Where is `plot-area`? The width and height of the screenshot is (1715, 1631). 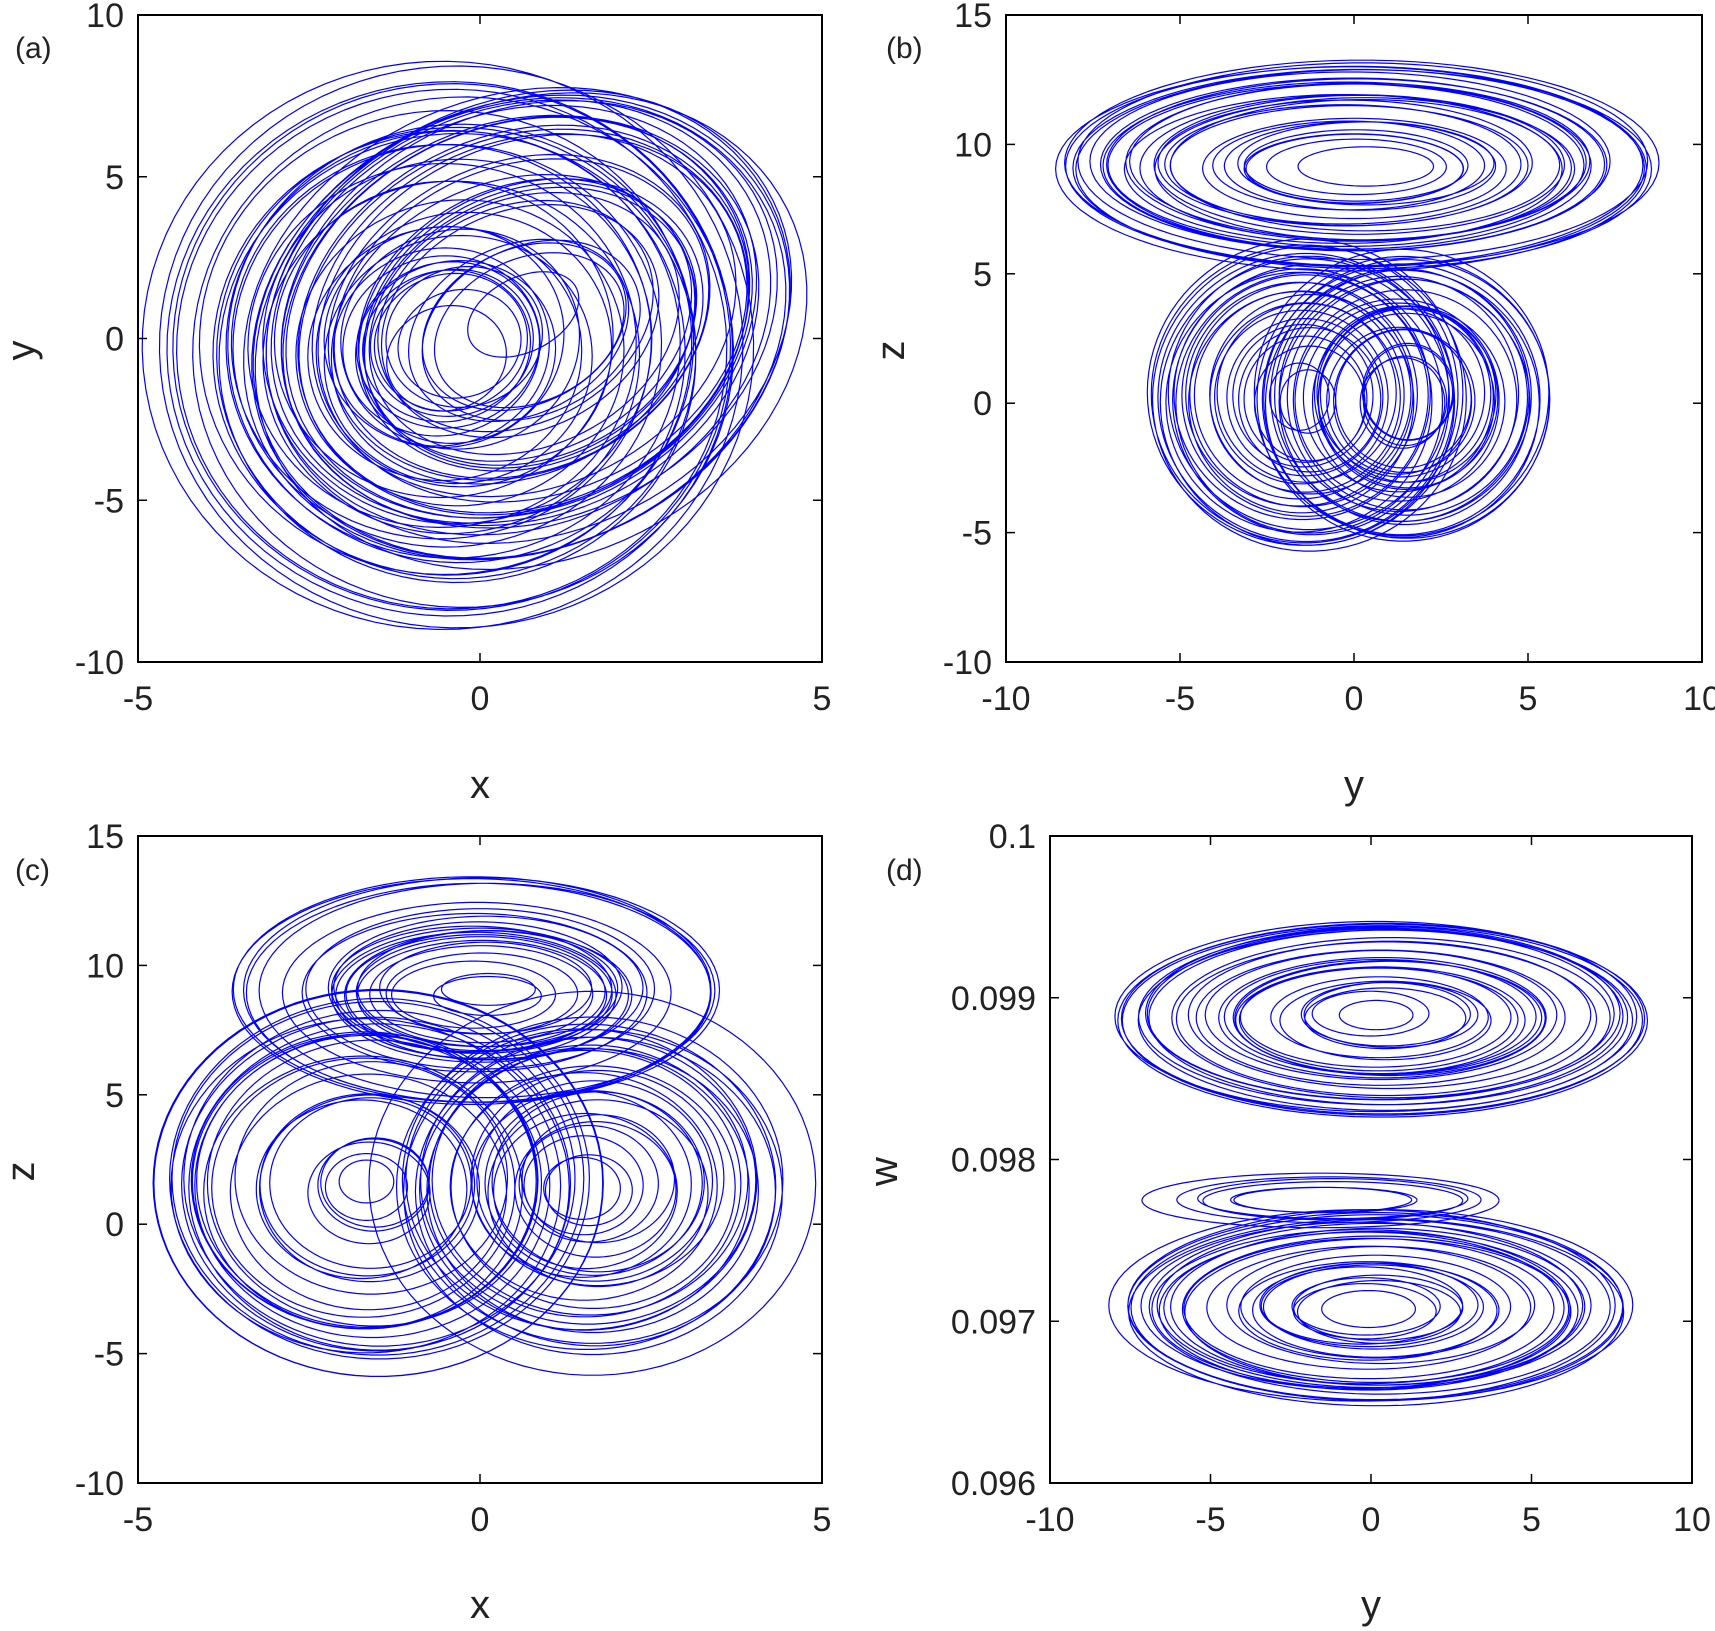 plot-area is located at coordinates (1371, 1159).